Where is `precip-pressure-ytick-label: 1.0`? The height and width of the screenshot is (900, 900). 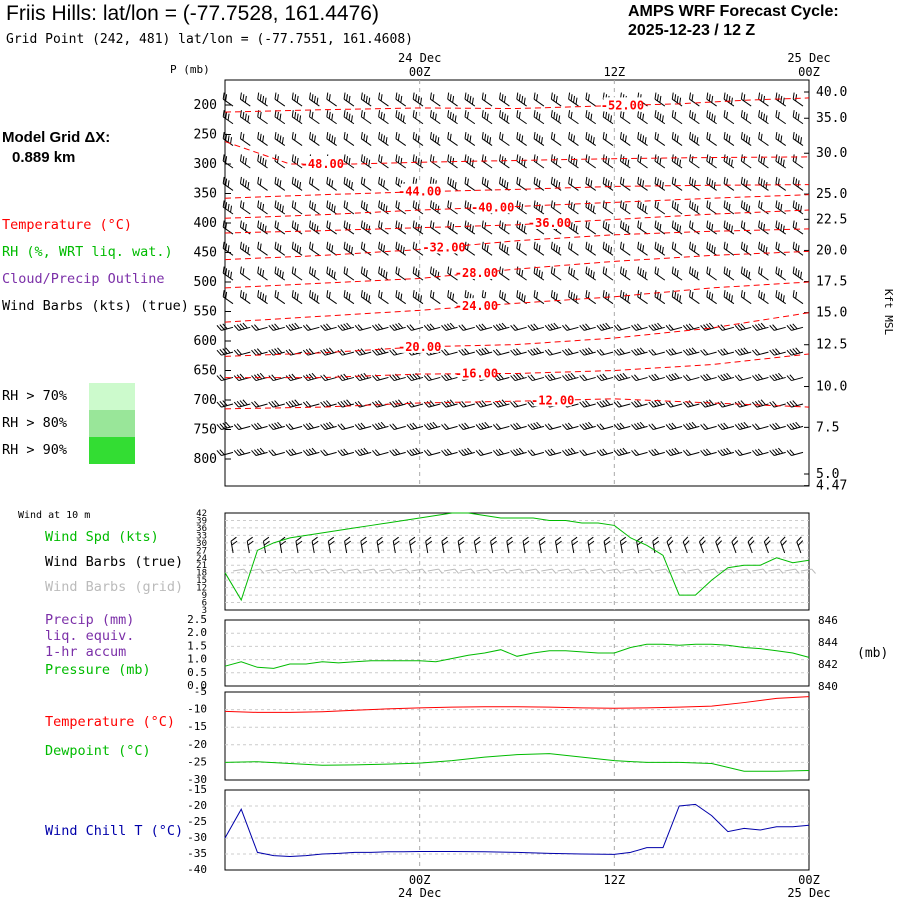 precip-pressure-ytick-label: 1.0 is located at coordinates (197, 659).